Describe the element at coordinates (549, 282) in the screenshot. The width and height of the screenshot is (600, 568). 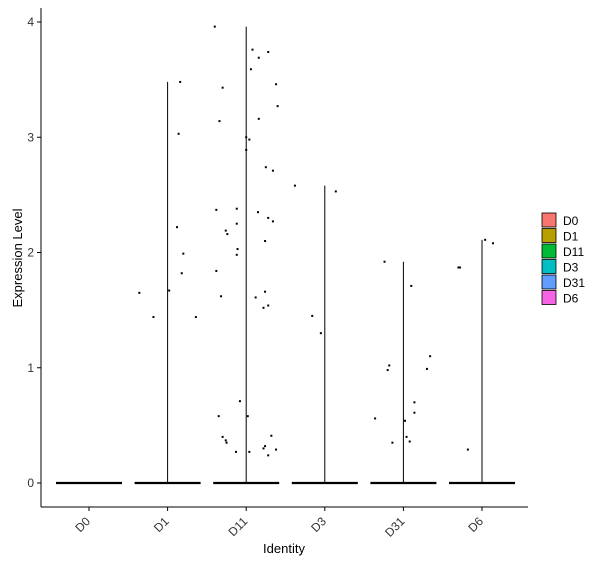
I see `legend-key-d31` at that location.